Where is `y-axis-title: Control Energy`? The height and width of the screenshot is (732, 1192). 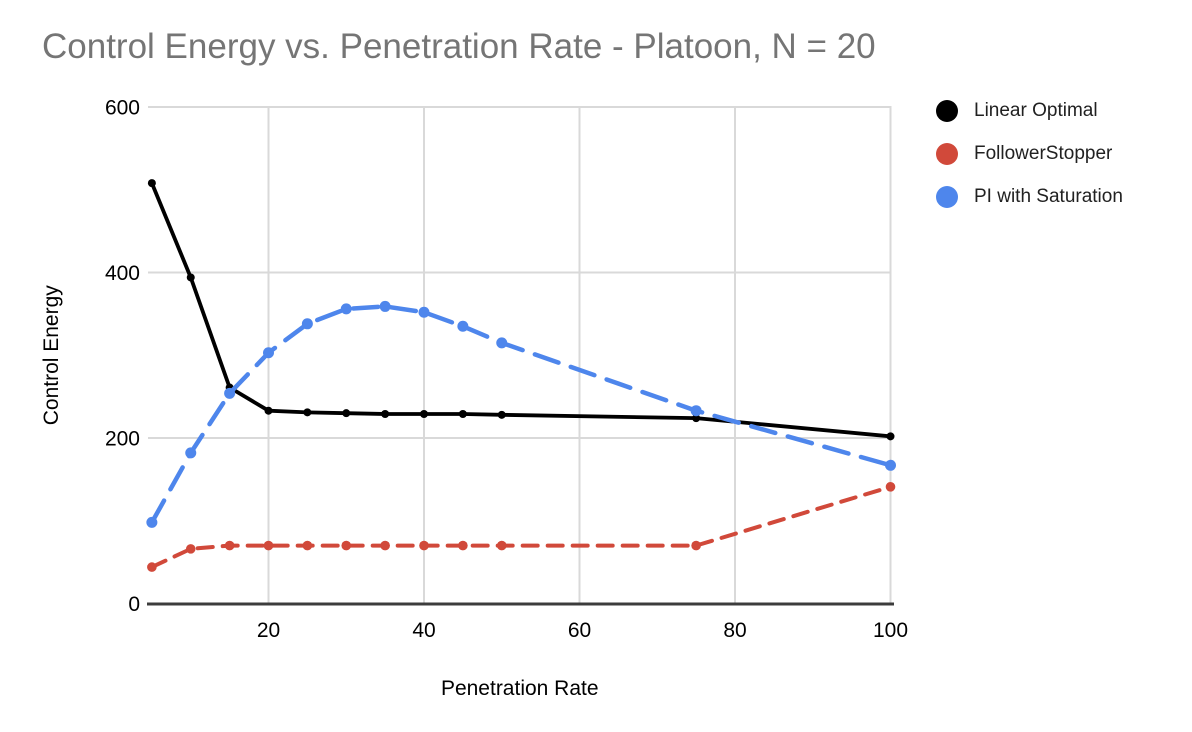
y-axis-title: Control Energy is located at coordinates (51, 355).